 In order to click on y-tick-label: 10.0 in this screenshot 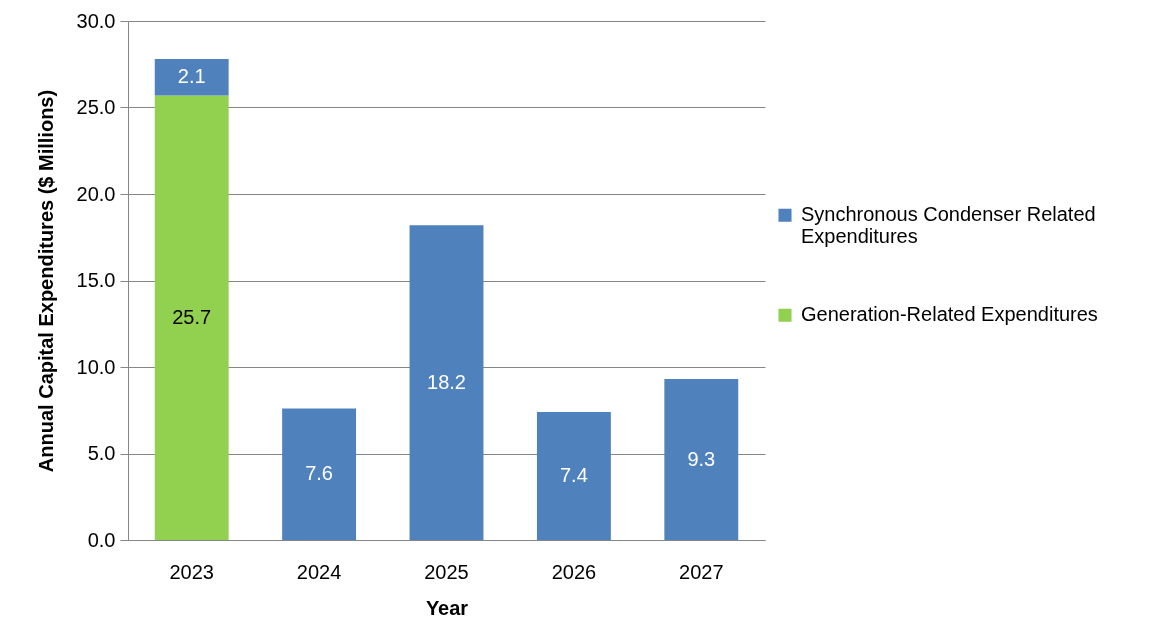, I will do `click(96, 366)`.